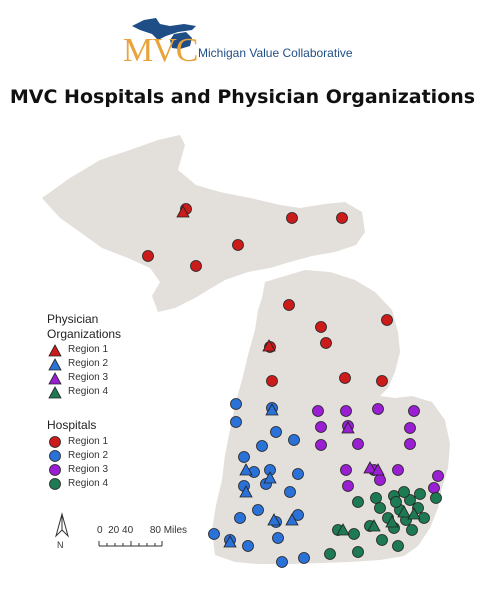 The height and width of the screenshot is (592, 485). What do you see at coordinates (130, 544) in the screenshot?
I see `scale-bar` at bounding box center [130, 544].